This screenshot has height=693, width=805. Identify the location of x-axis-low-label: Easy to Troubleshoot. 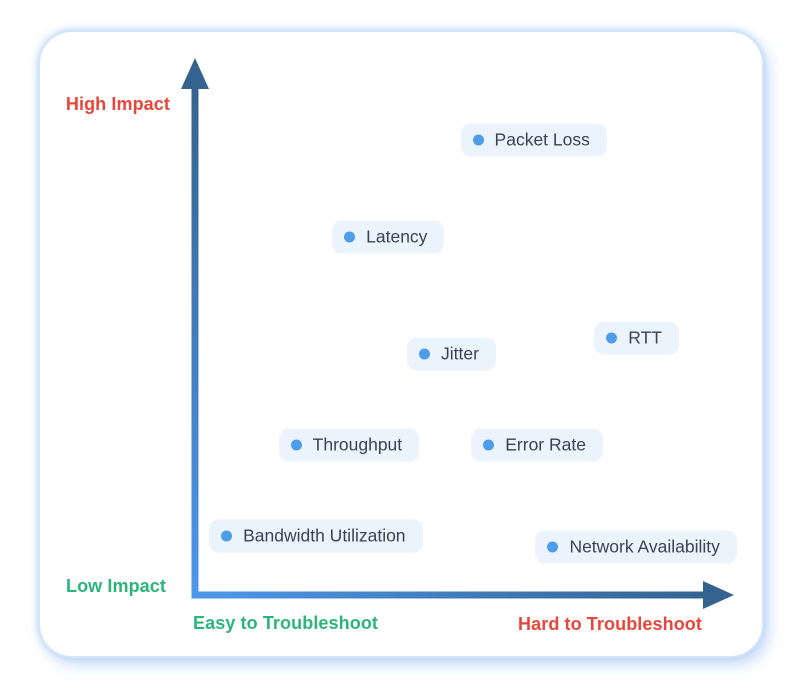
(286, 623).